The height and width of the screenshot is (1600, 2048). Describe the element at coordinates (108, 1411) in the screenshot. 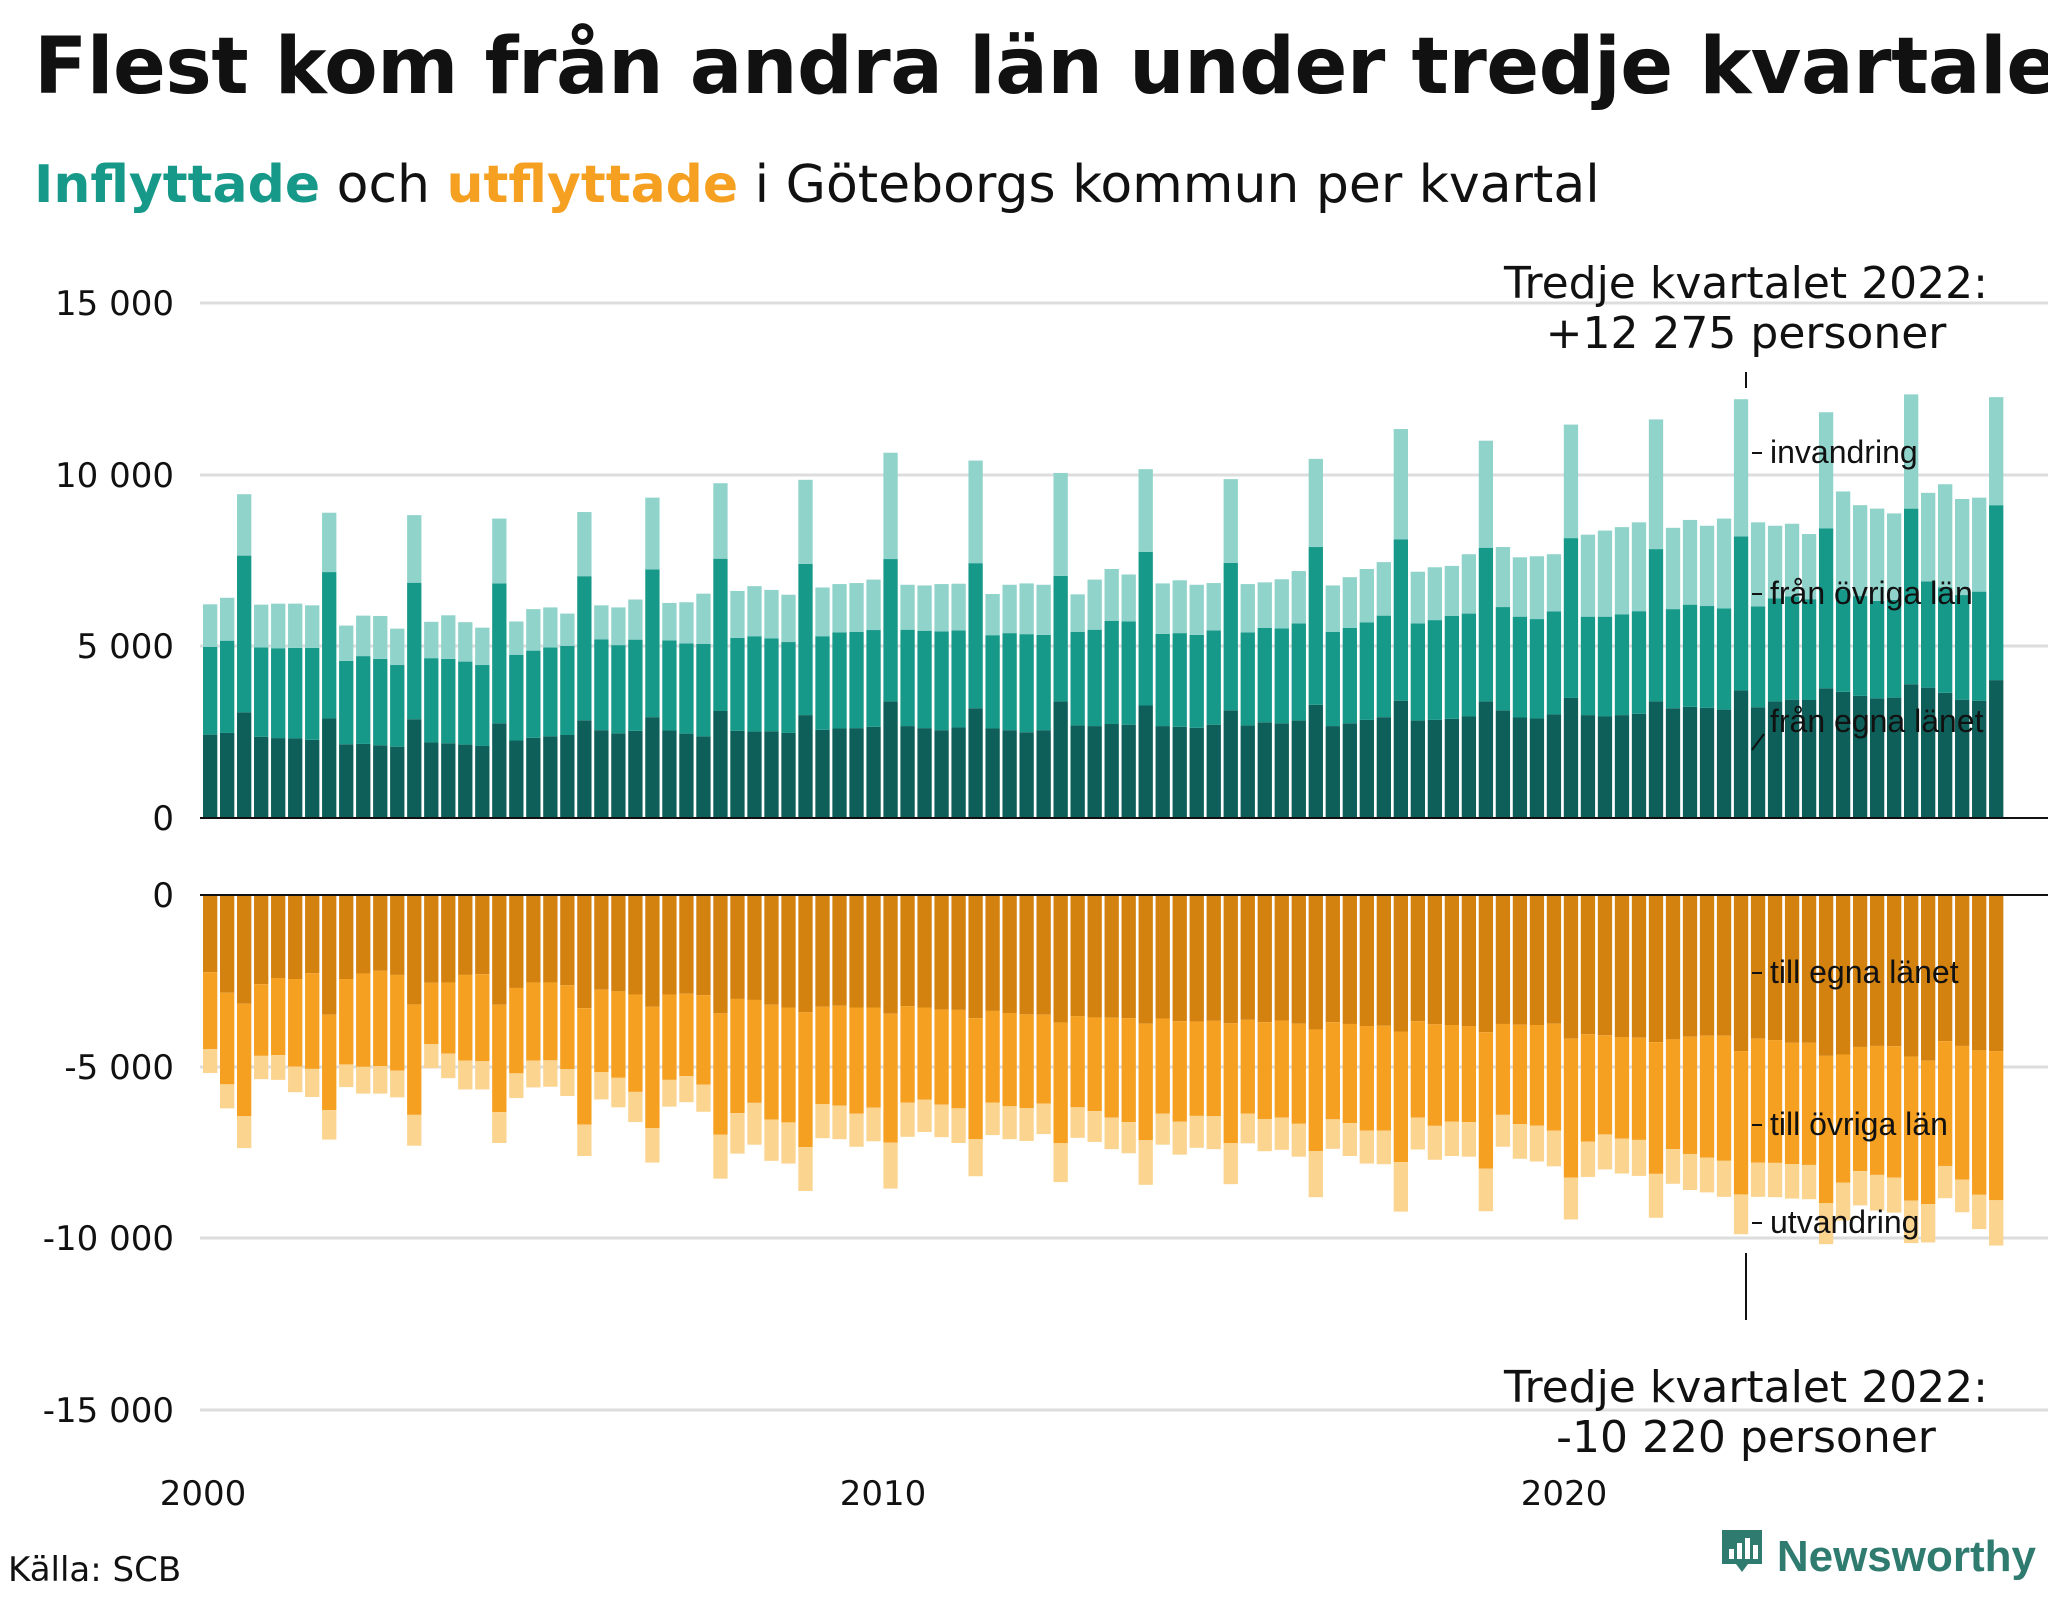

I see `y-tick-label: -15 000` at that location.